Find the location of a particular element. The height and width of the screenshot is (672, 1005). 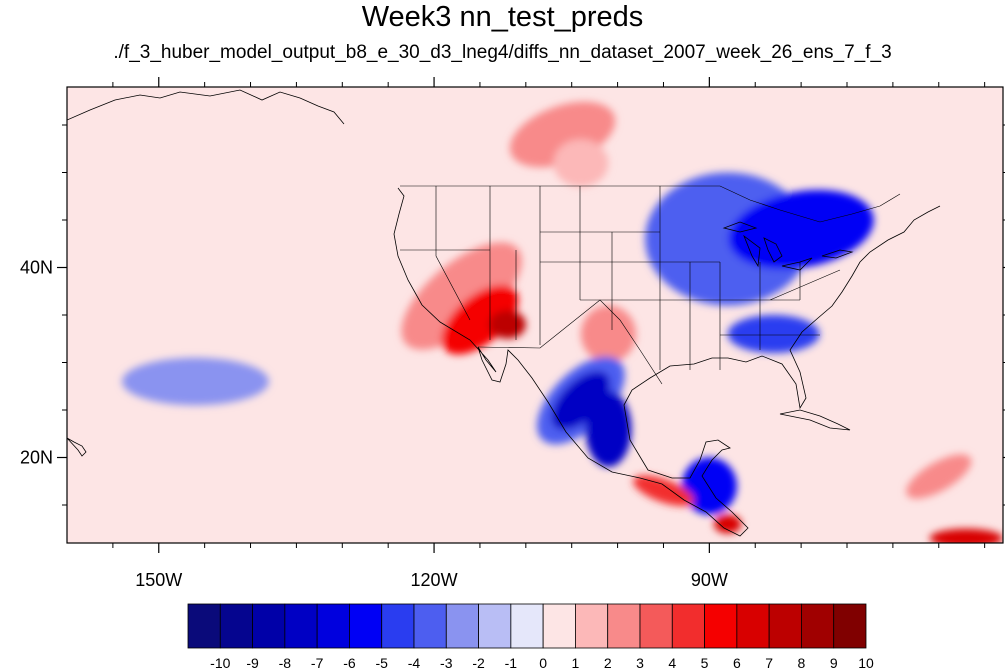

state-borders is located at coordinates (650, 285).